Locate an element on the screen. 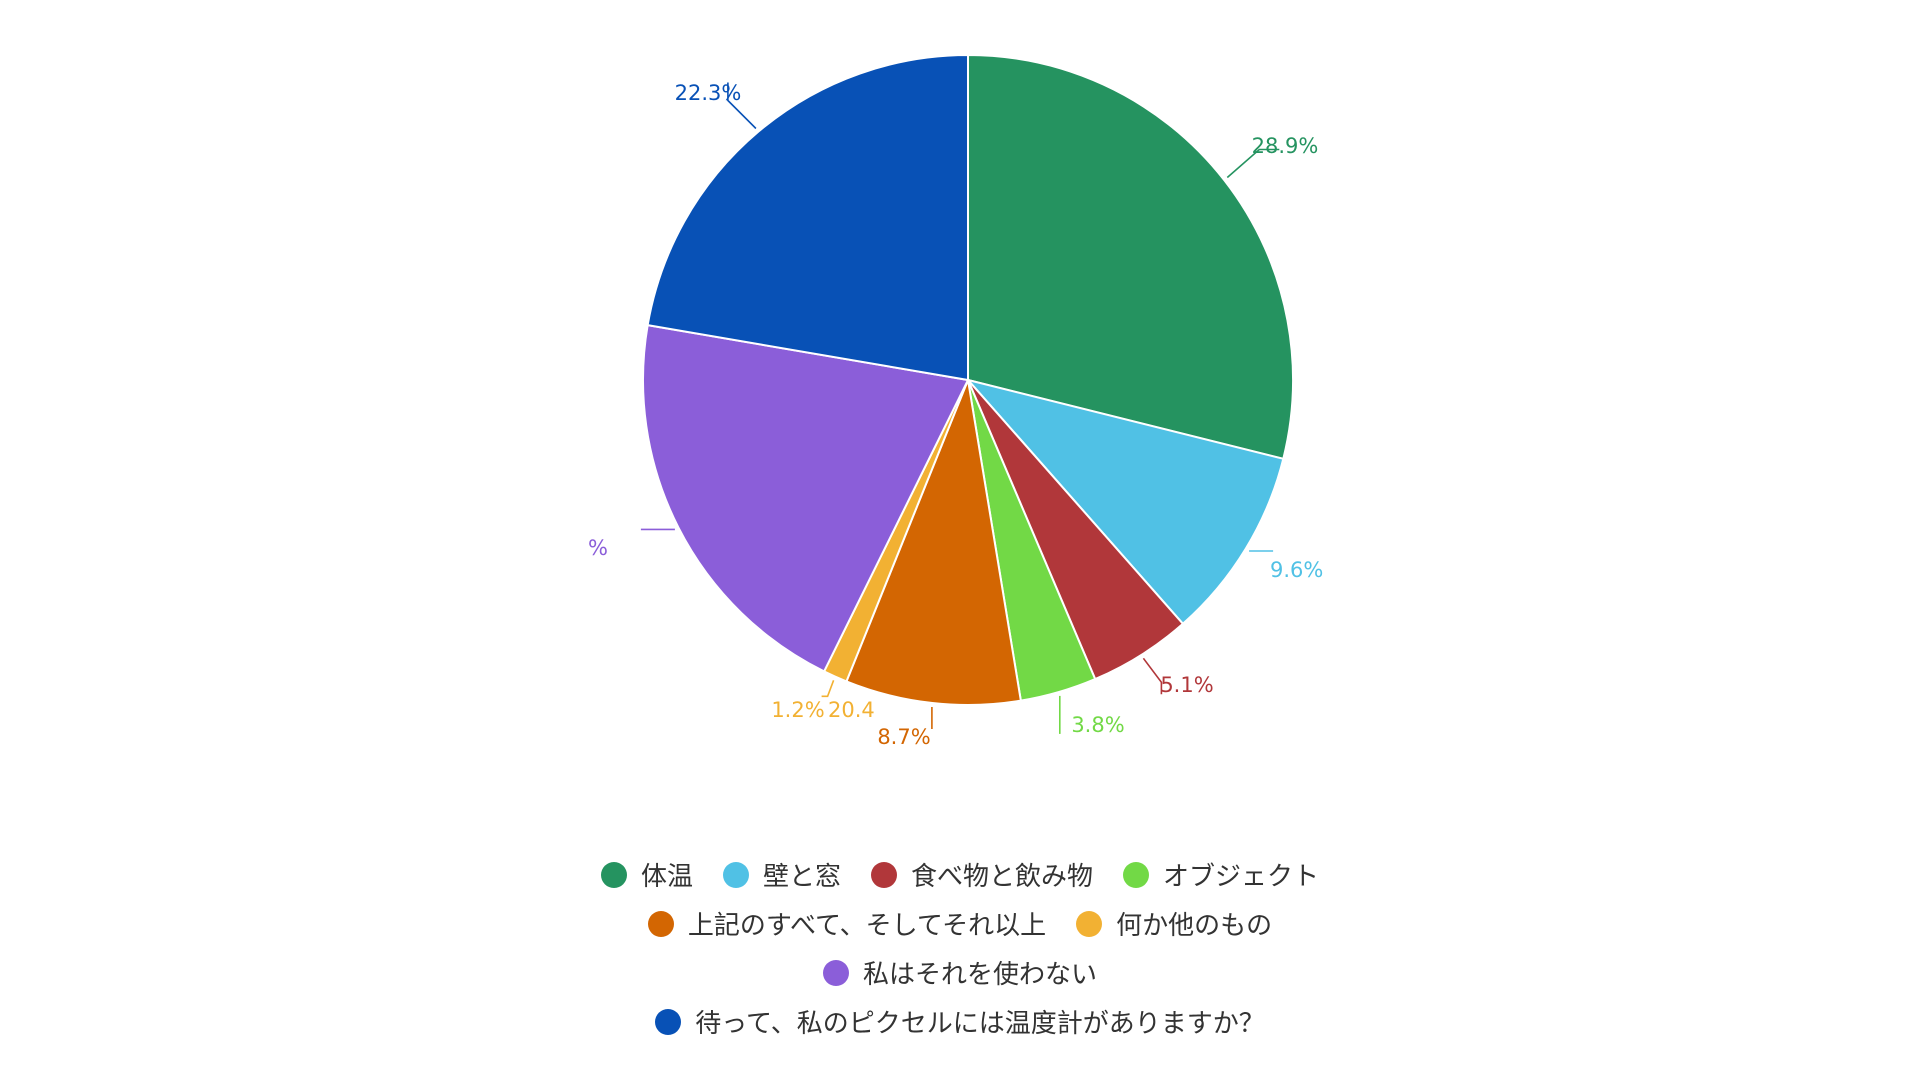 The width and height of the screenshot is (1920, 1080). slice-value-label: 28.9% is located at coordinates (1285, 146).